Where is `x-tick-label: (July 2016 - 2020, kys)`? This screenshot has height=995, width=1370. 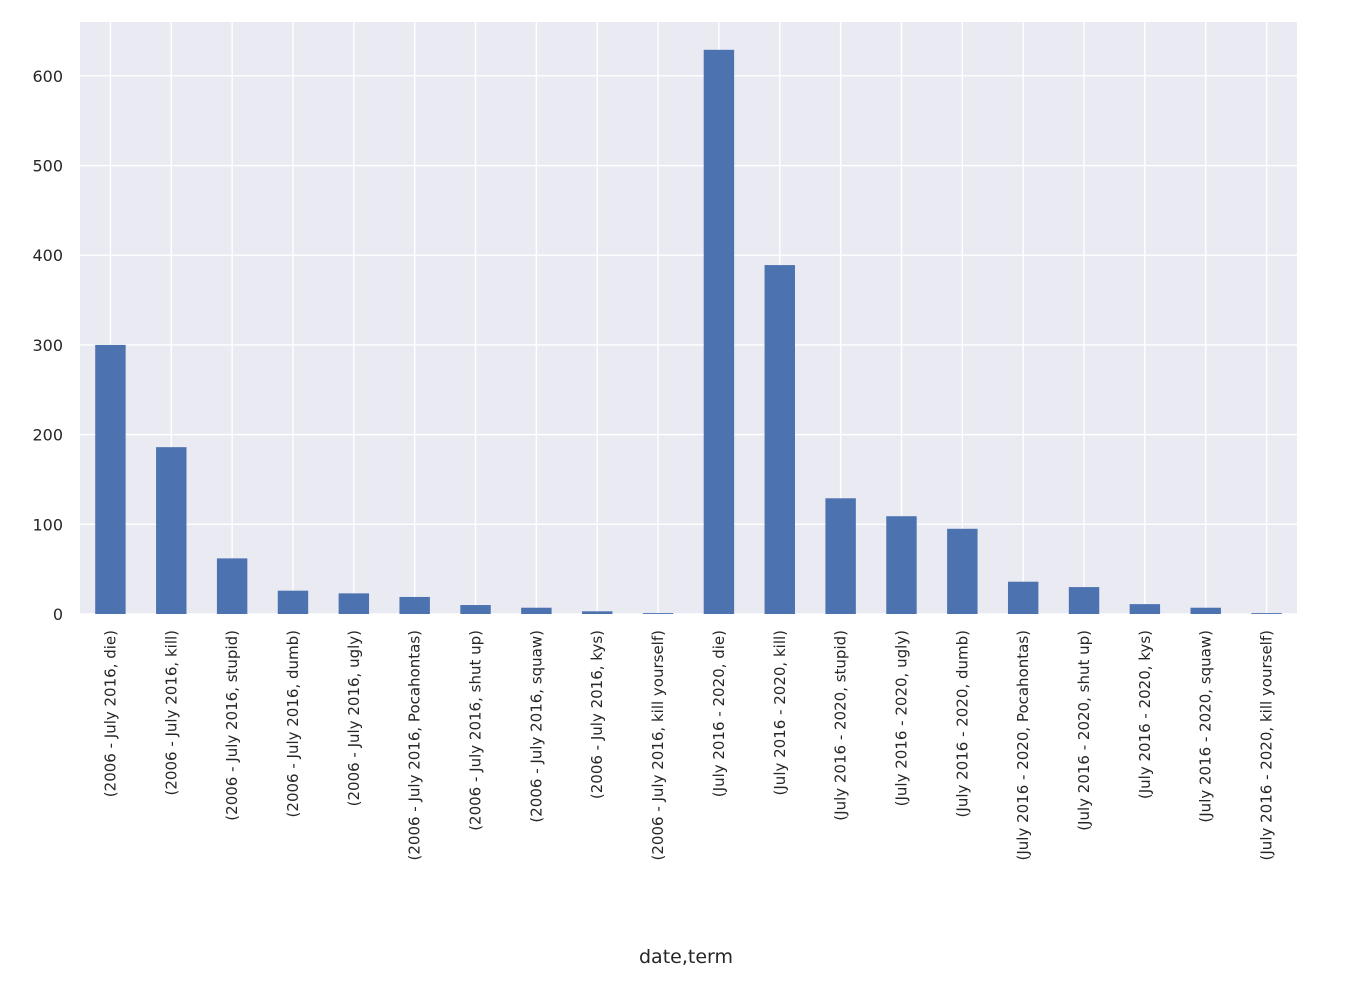 x-tick-label: (July 2016 - 2020, kys) is located at coordinates (1145, 714).